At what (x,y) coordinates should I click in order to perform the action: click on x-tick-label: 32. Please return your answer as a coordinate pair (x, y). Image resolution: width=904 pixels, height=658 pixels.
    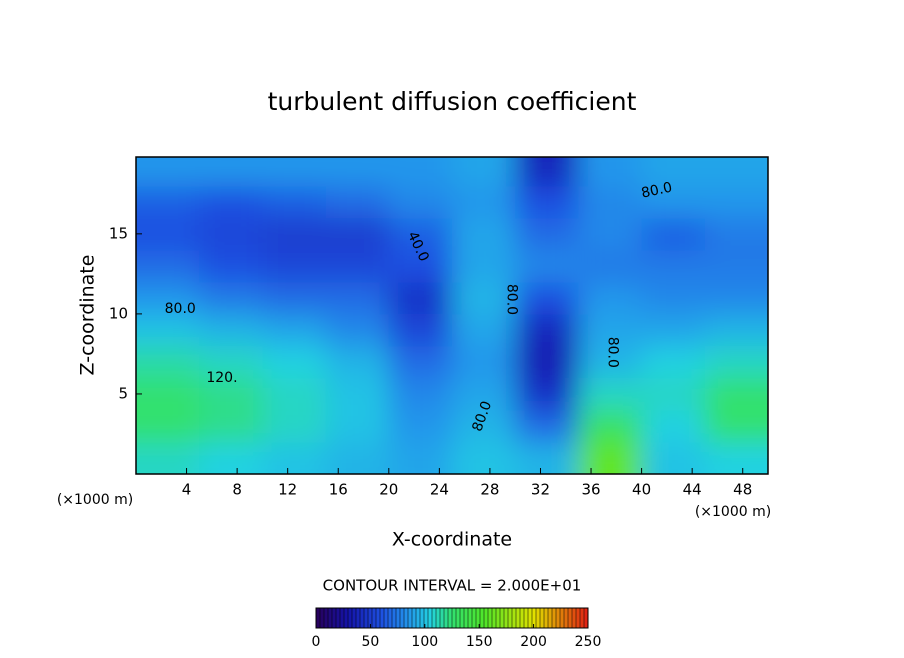
    Looking at the image, I should click on (540, 490).